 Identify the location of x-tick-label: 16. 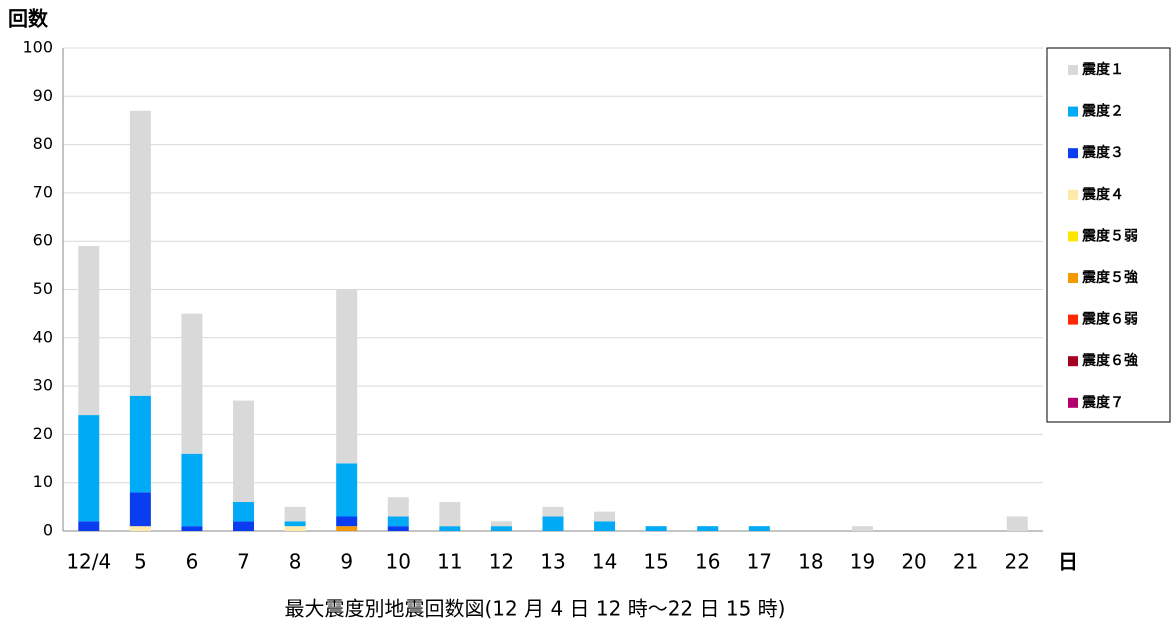
(707, 562).